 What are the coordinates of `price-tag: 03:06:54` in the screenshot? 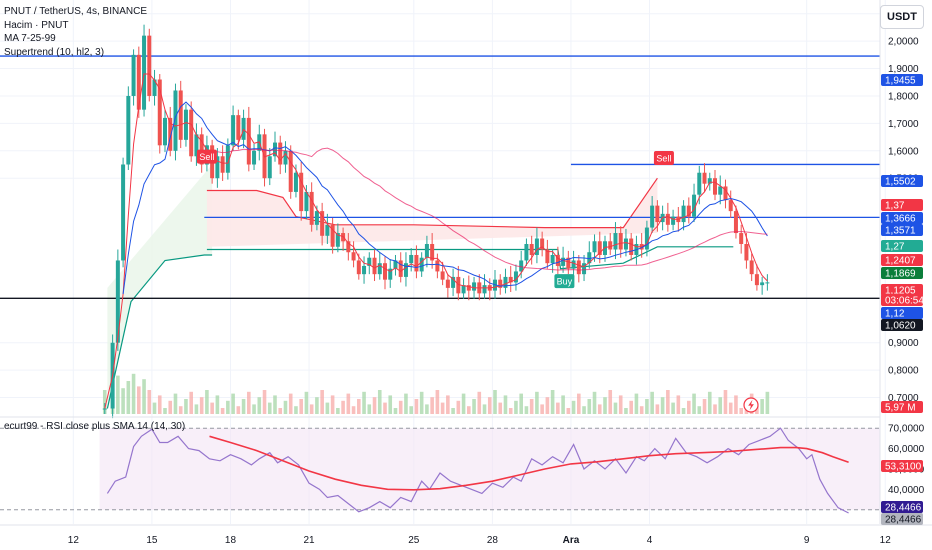 It's located at (904, 301).